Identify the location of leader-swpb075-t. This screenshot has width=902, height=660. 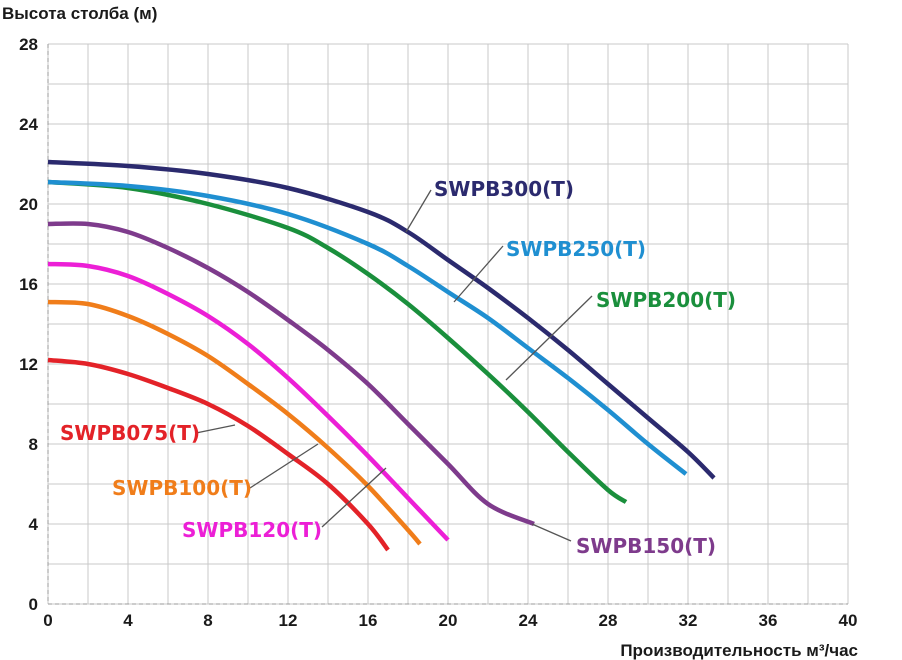
(215, 429).